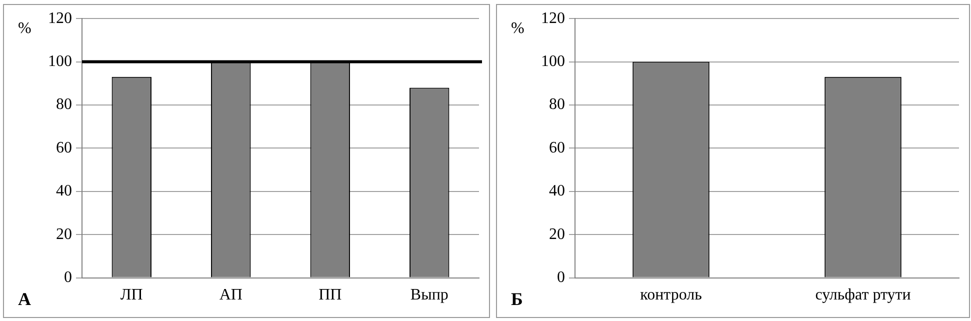 Image resolution: width=971 pixels, height=321 pixels. What do you see at coordinates (24, 299) in the screenshot?
I see `text: А` at bounding box center [24, 299].